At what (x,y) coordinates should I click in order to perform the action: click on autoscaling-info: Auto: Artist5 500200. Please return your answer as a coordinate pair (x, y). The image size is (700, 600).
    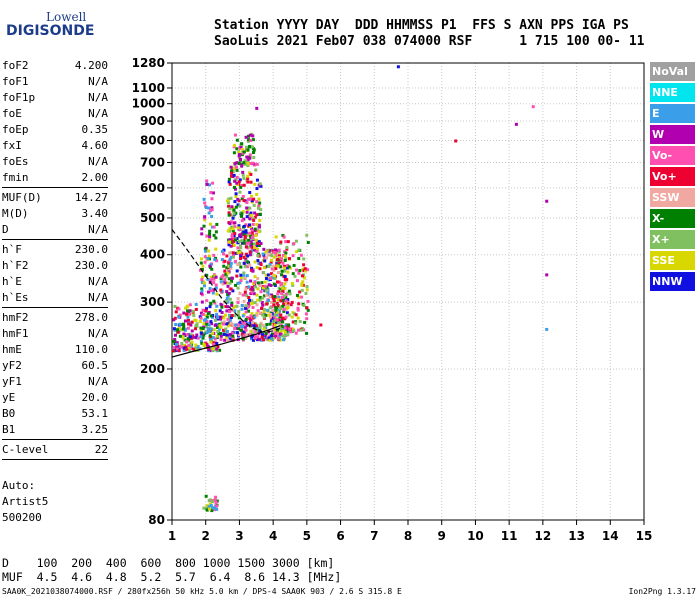
    Looking at the image, I should click on (25, 502).